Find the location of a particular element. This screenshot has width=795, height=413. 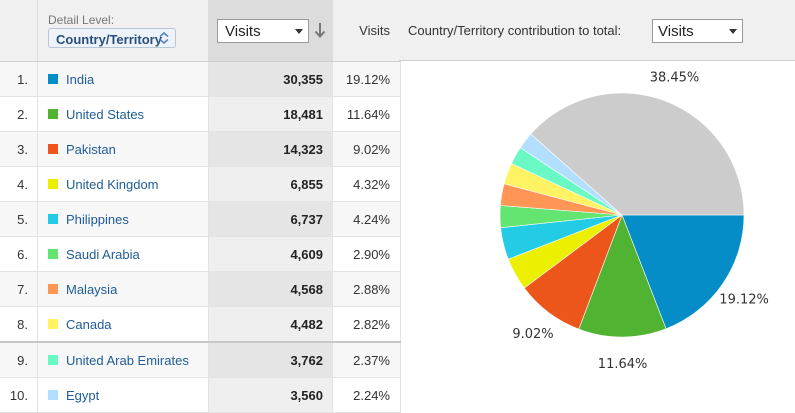

table-row: 2. United States 18,481 11.64% is located at coordinates (200, 114).